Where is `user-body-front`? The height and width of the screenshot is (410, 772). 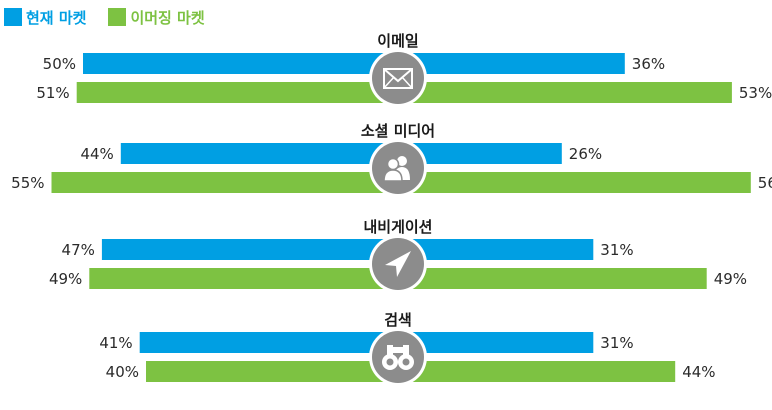
user-body-front is located at coordinates (393, 175).